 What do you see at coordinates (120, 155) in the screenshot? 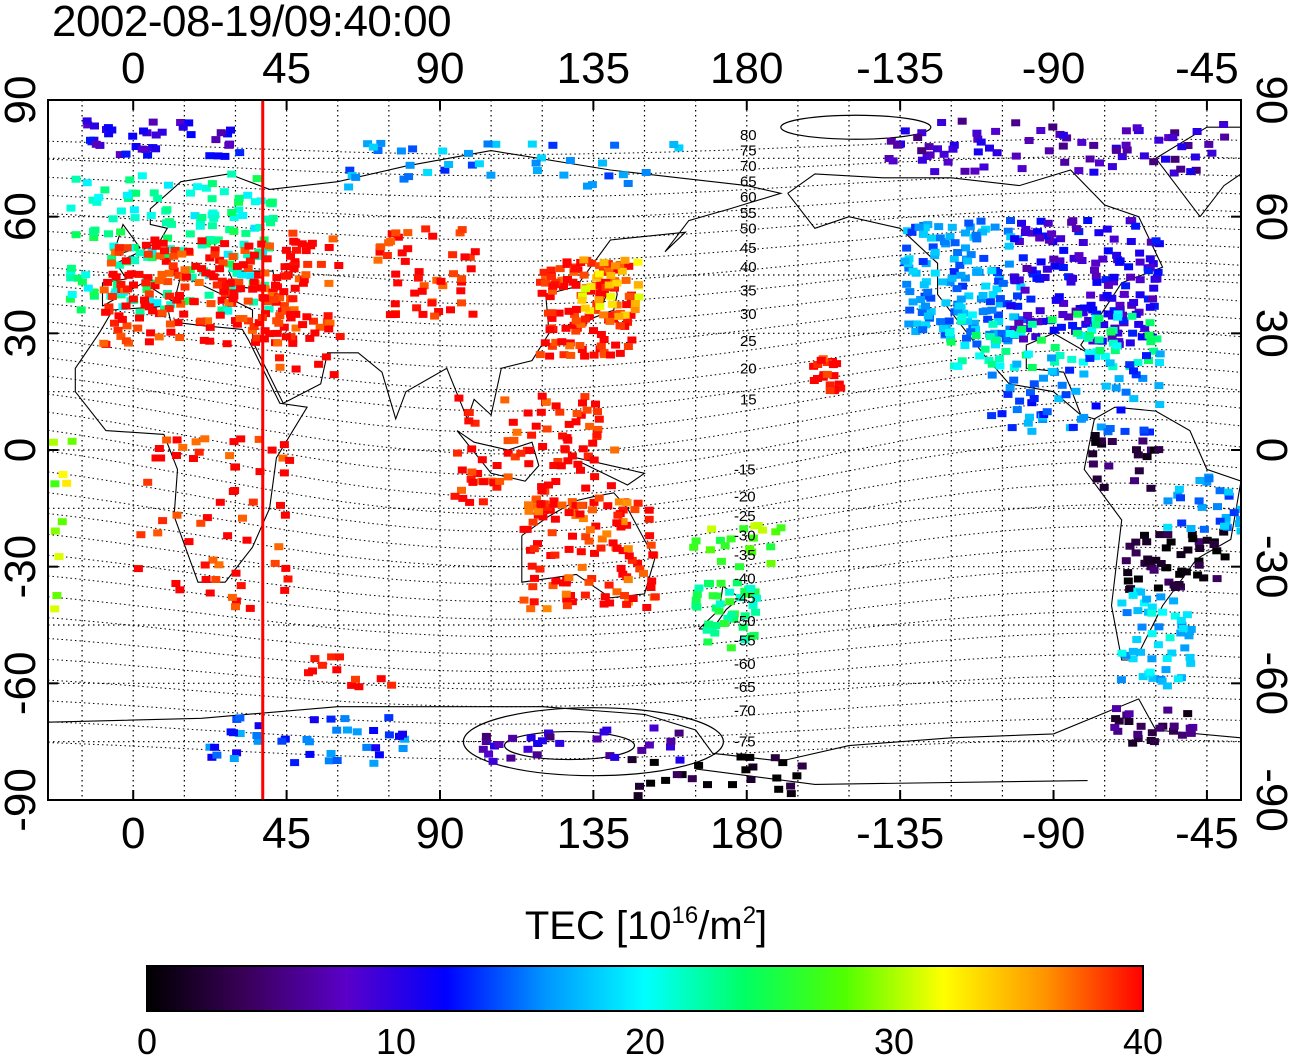
I see `tec-point-arctic-europe` at bounding box center [120, 155].